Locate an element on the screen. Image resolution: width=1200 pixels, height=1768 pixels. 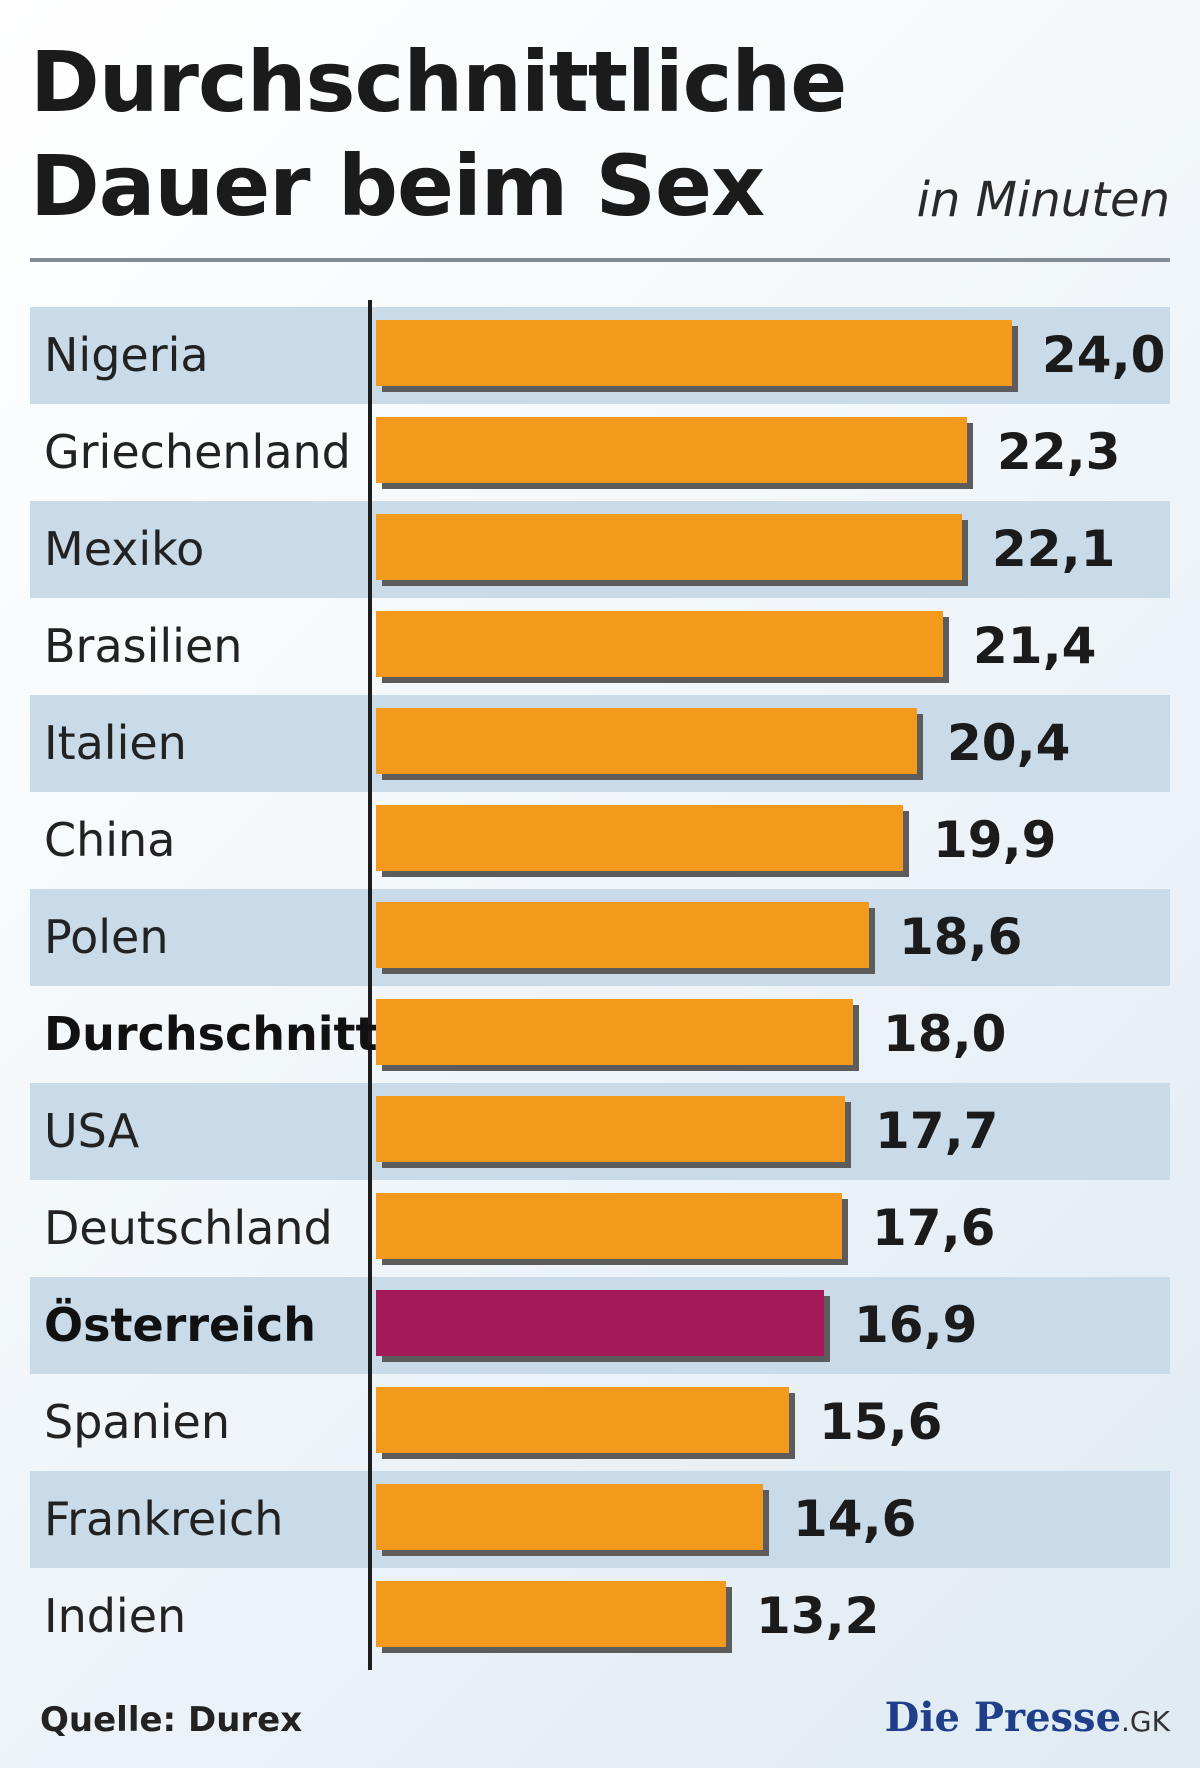
category-label: Frankreich is located at coordinates (164, 1519).